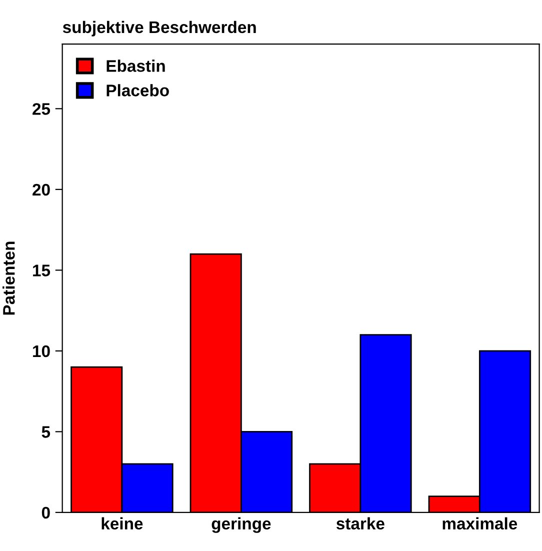 This screenshot has height=551, width=542. Describe the element at coordinates (41, 351) in the screenshot. I see `y-tick-label: 10` at that location.